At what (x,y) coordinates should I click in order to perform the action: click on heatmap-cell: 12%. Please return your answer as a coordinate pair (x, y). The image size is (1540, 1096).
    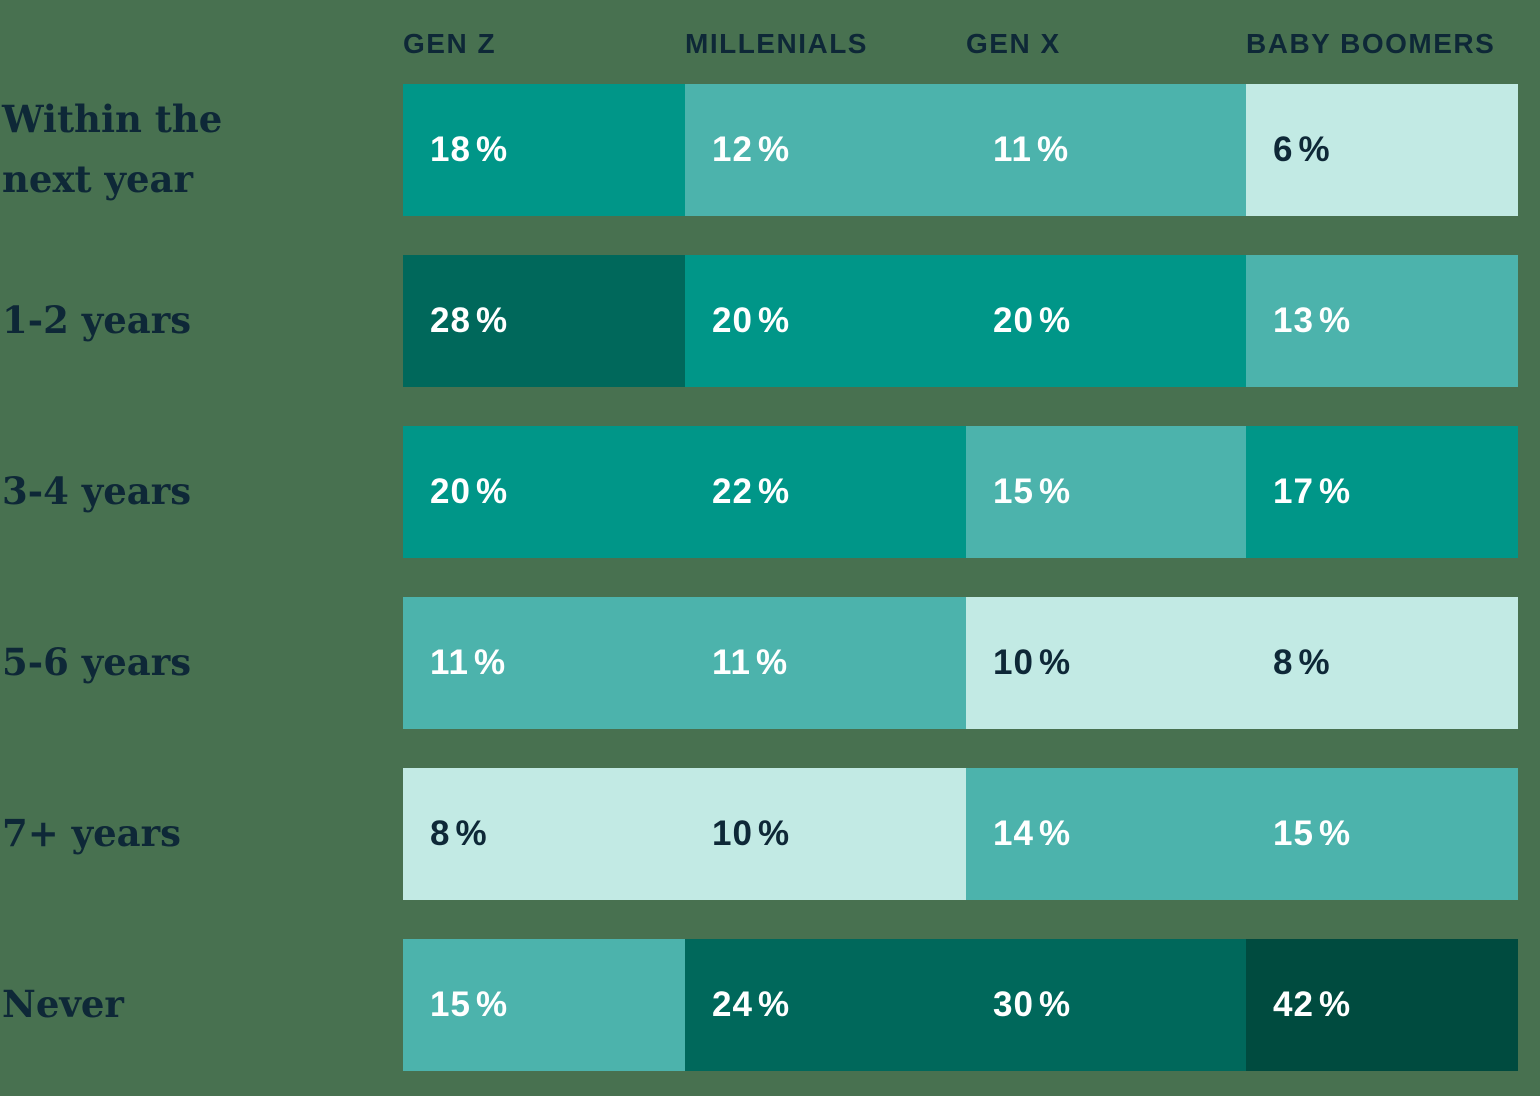
    Looking at the image, I should click on (825, 150).